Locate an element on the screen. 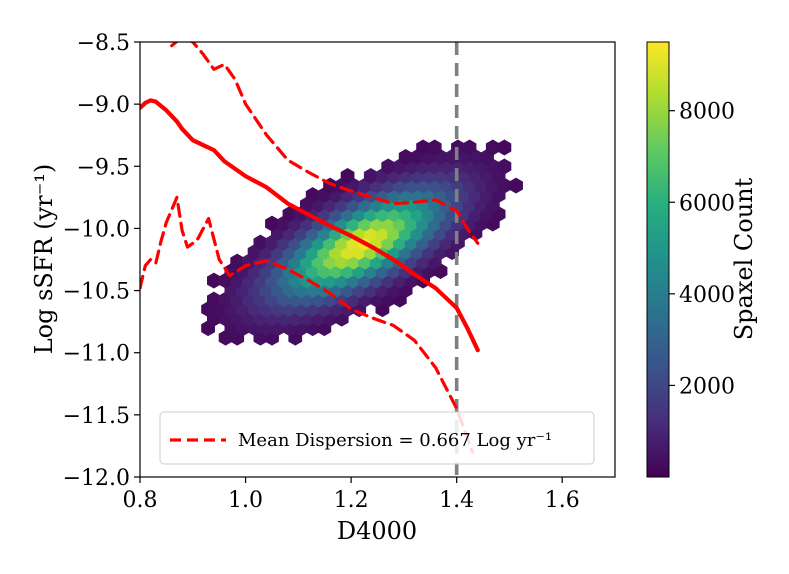  x-tick-label: 0.8 is located at coordinates (140, 500).